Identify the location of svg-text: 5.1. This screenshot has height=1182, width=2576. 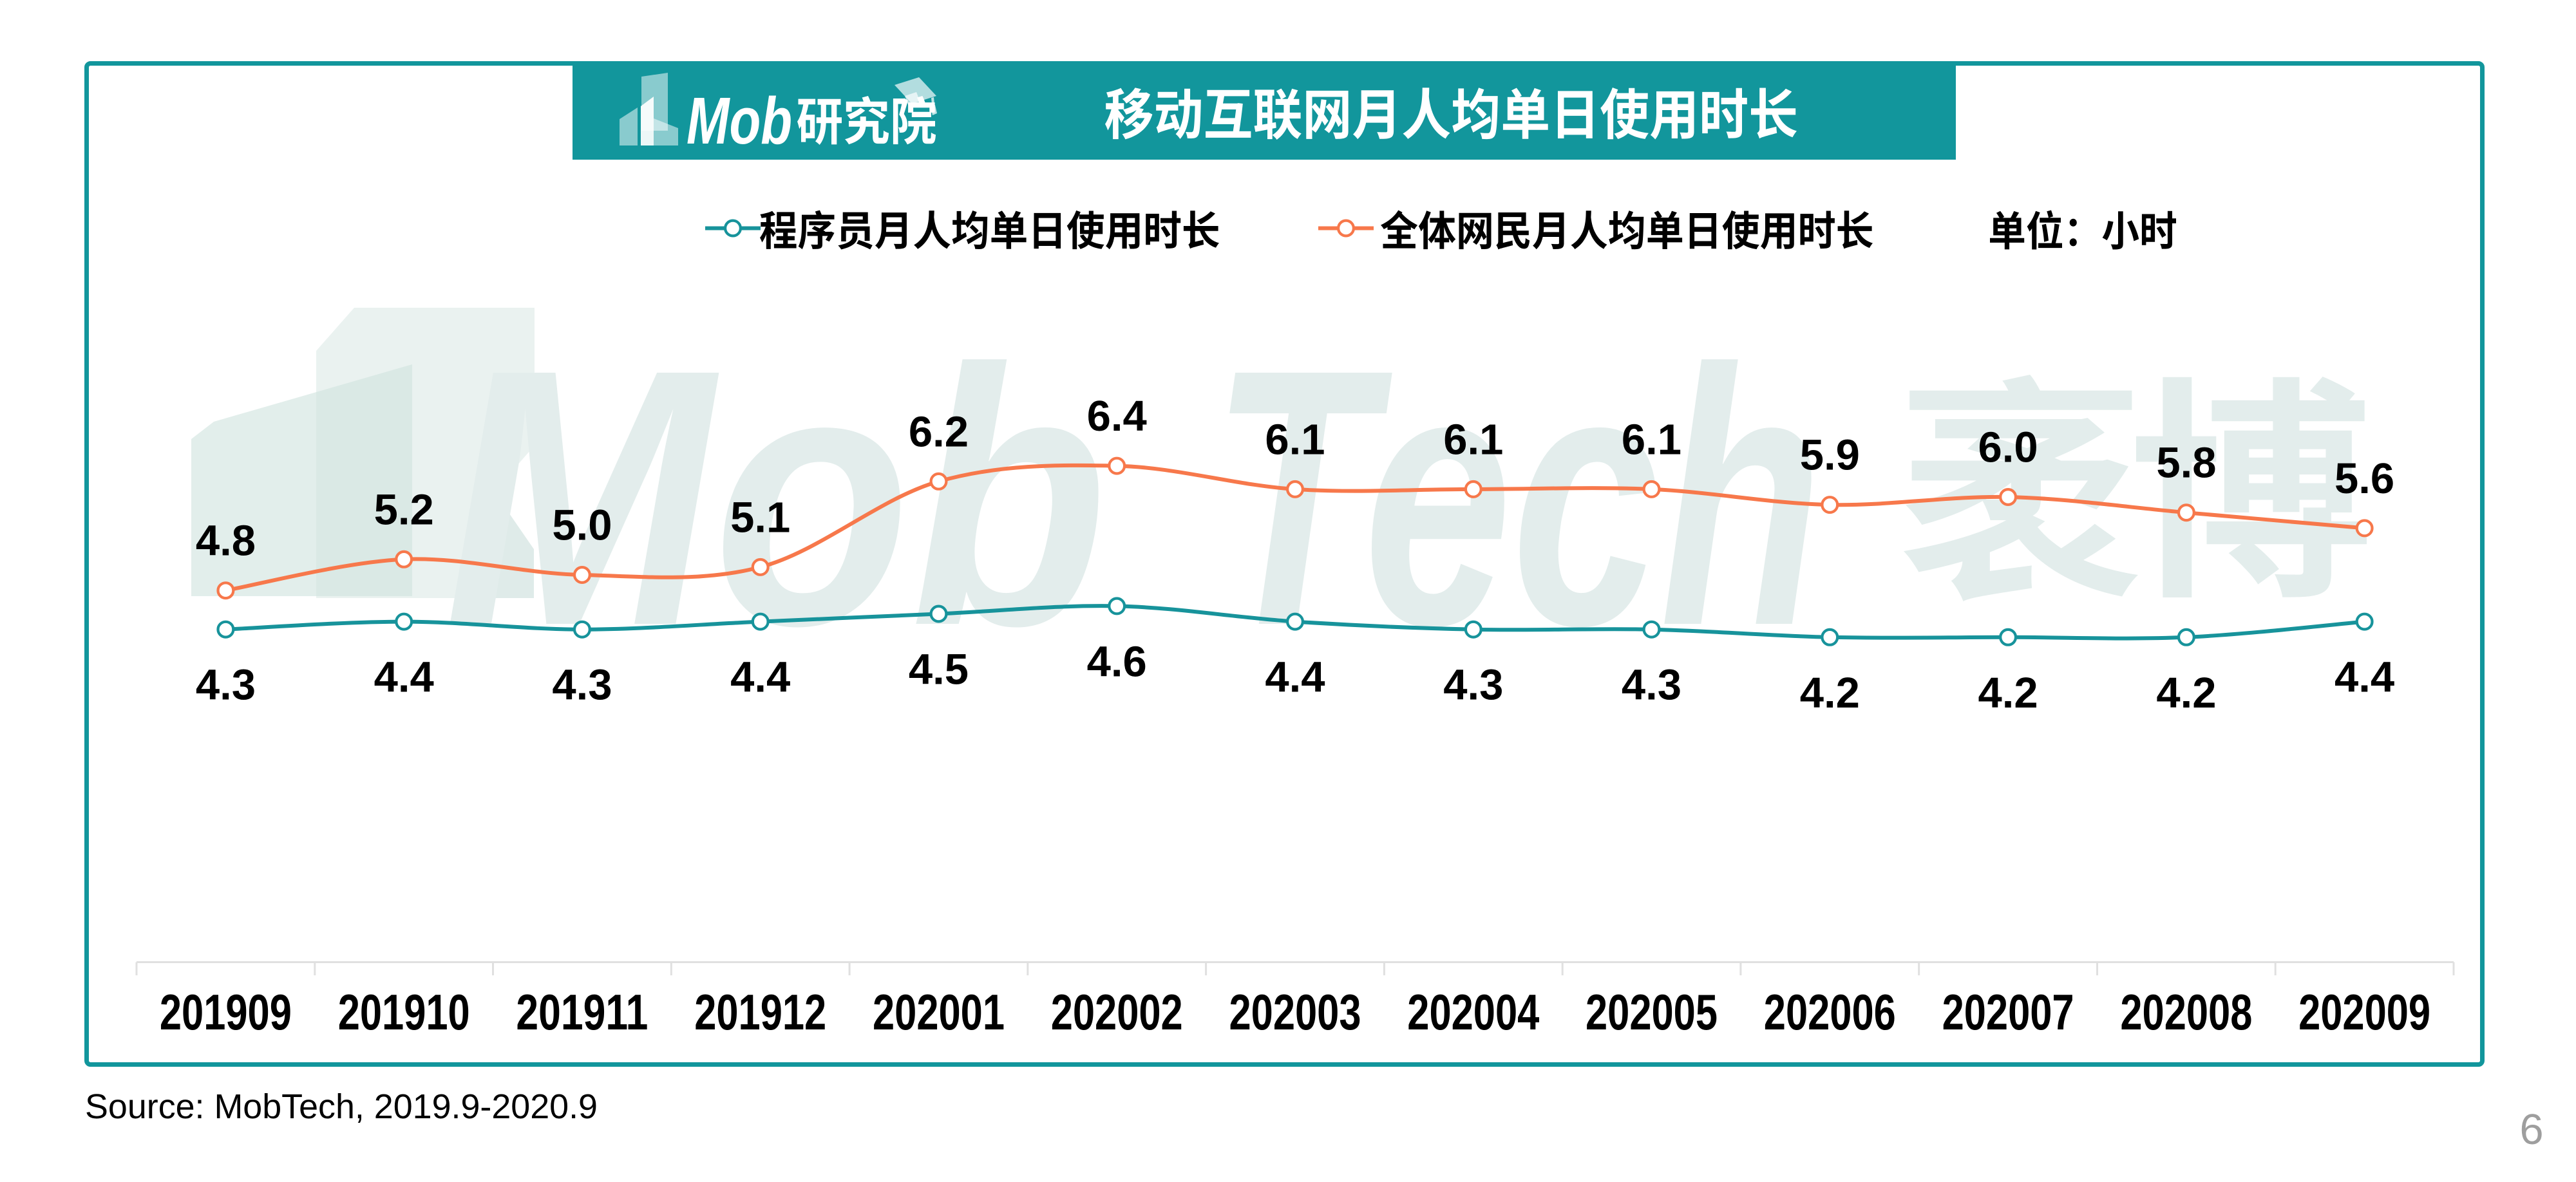
(760, 517).